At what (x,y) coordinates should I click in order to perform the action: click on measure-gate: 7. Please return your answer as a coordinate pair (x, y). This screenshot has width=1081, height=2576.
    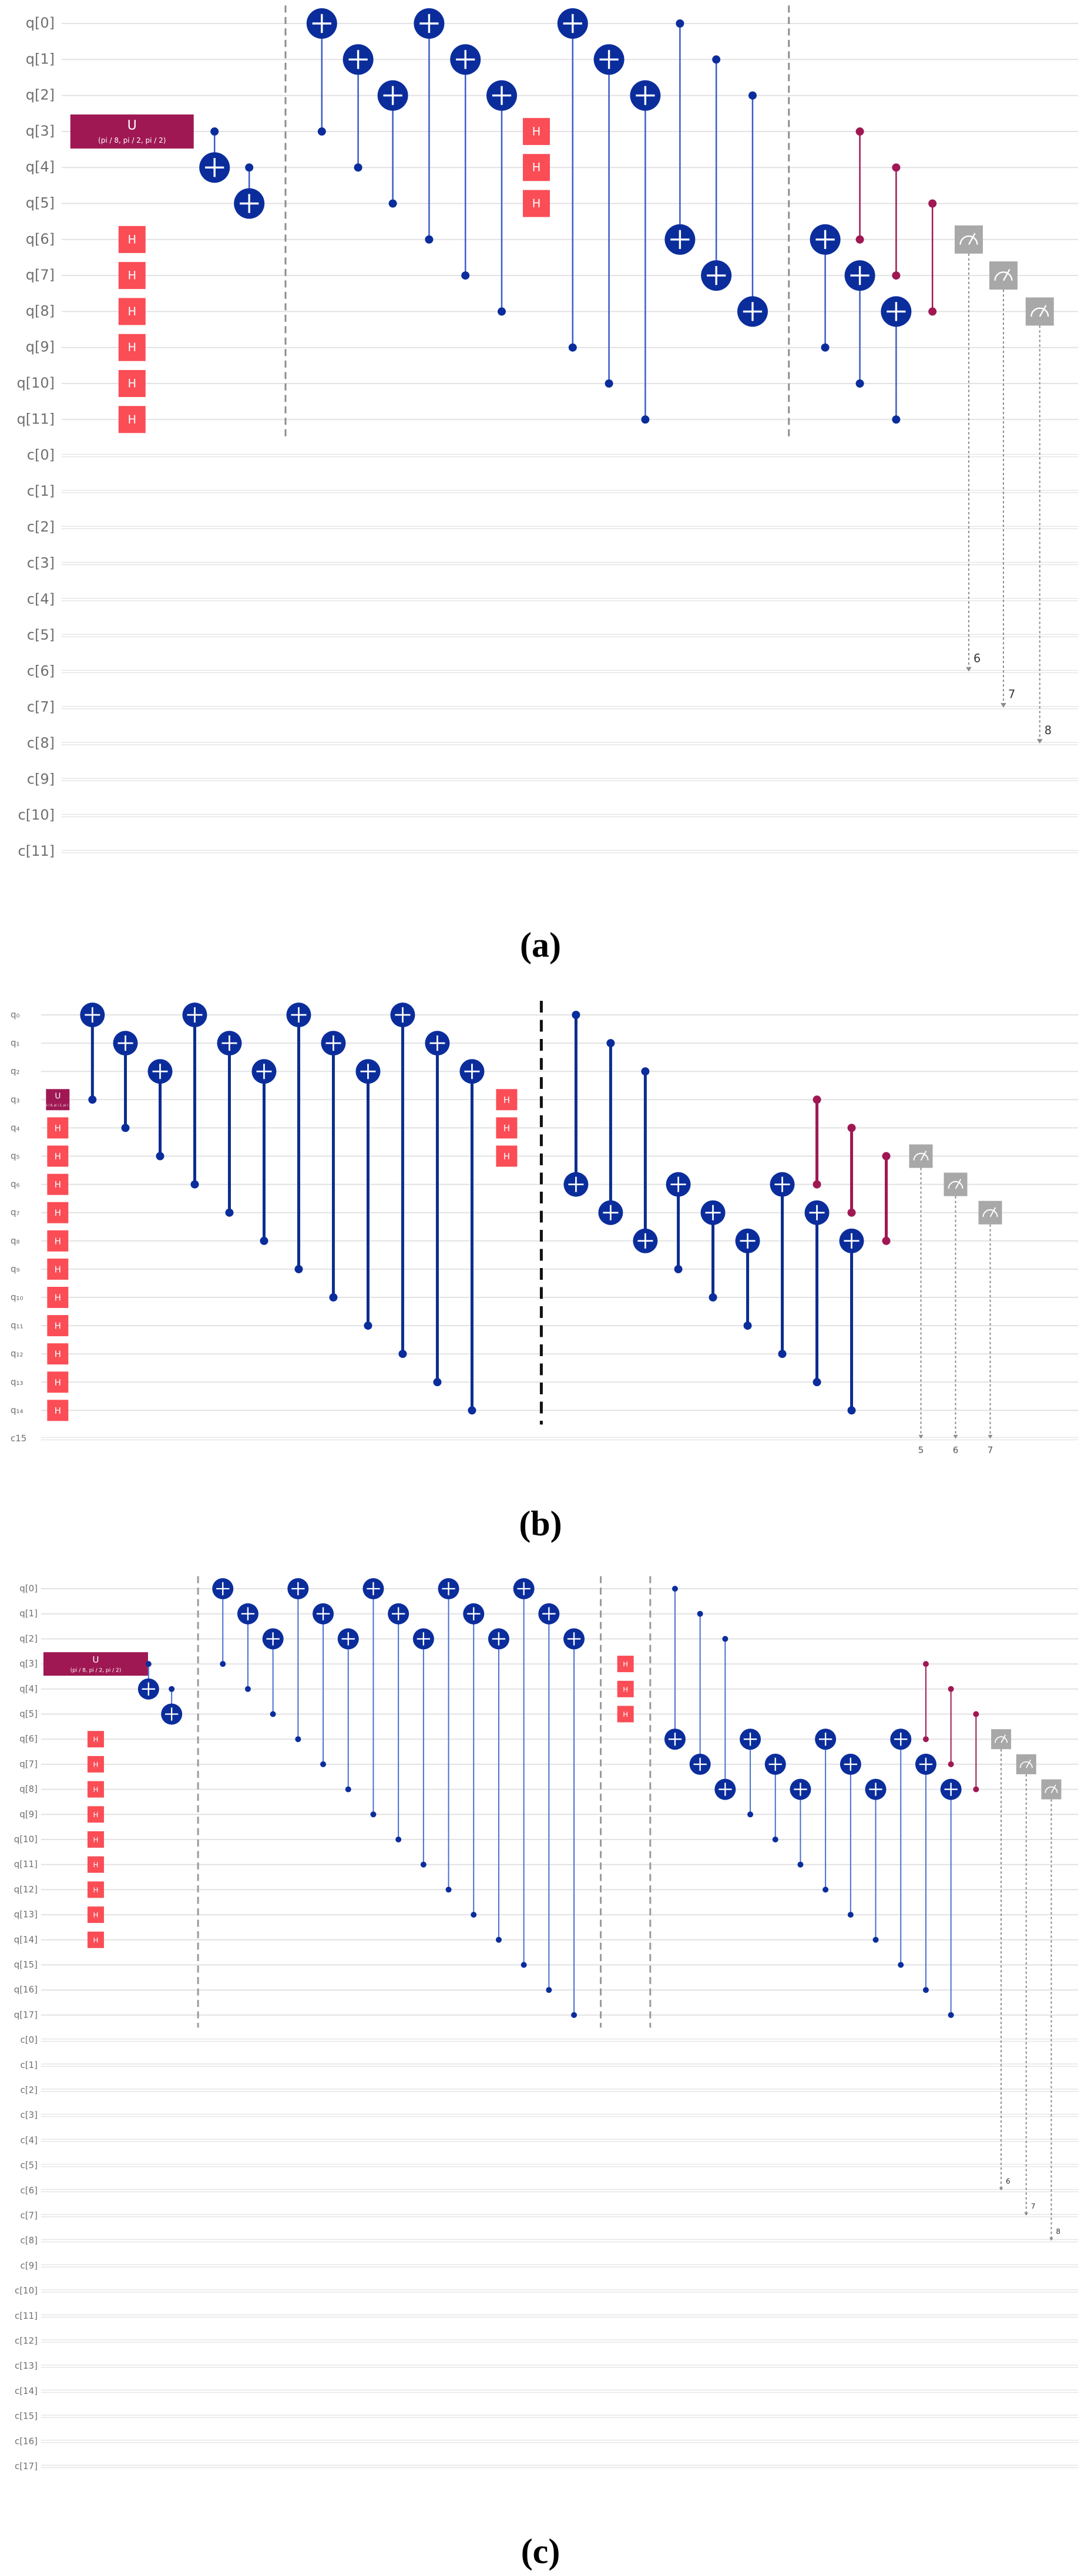
    Looking at the image, I should click on (990, 1327).